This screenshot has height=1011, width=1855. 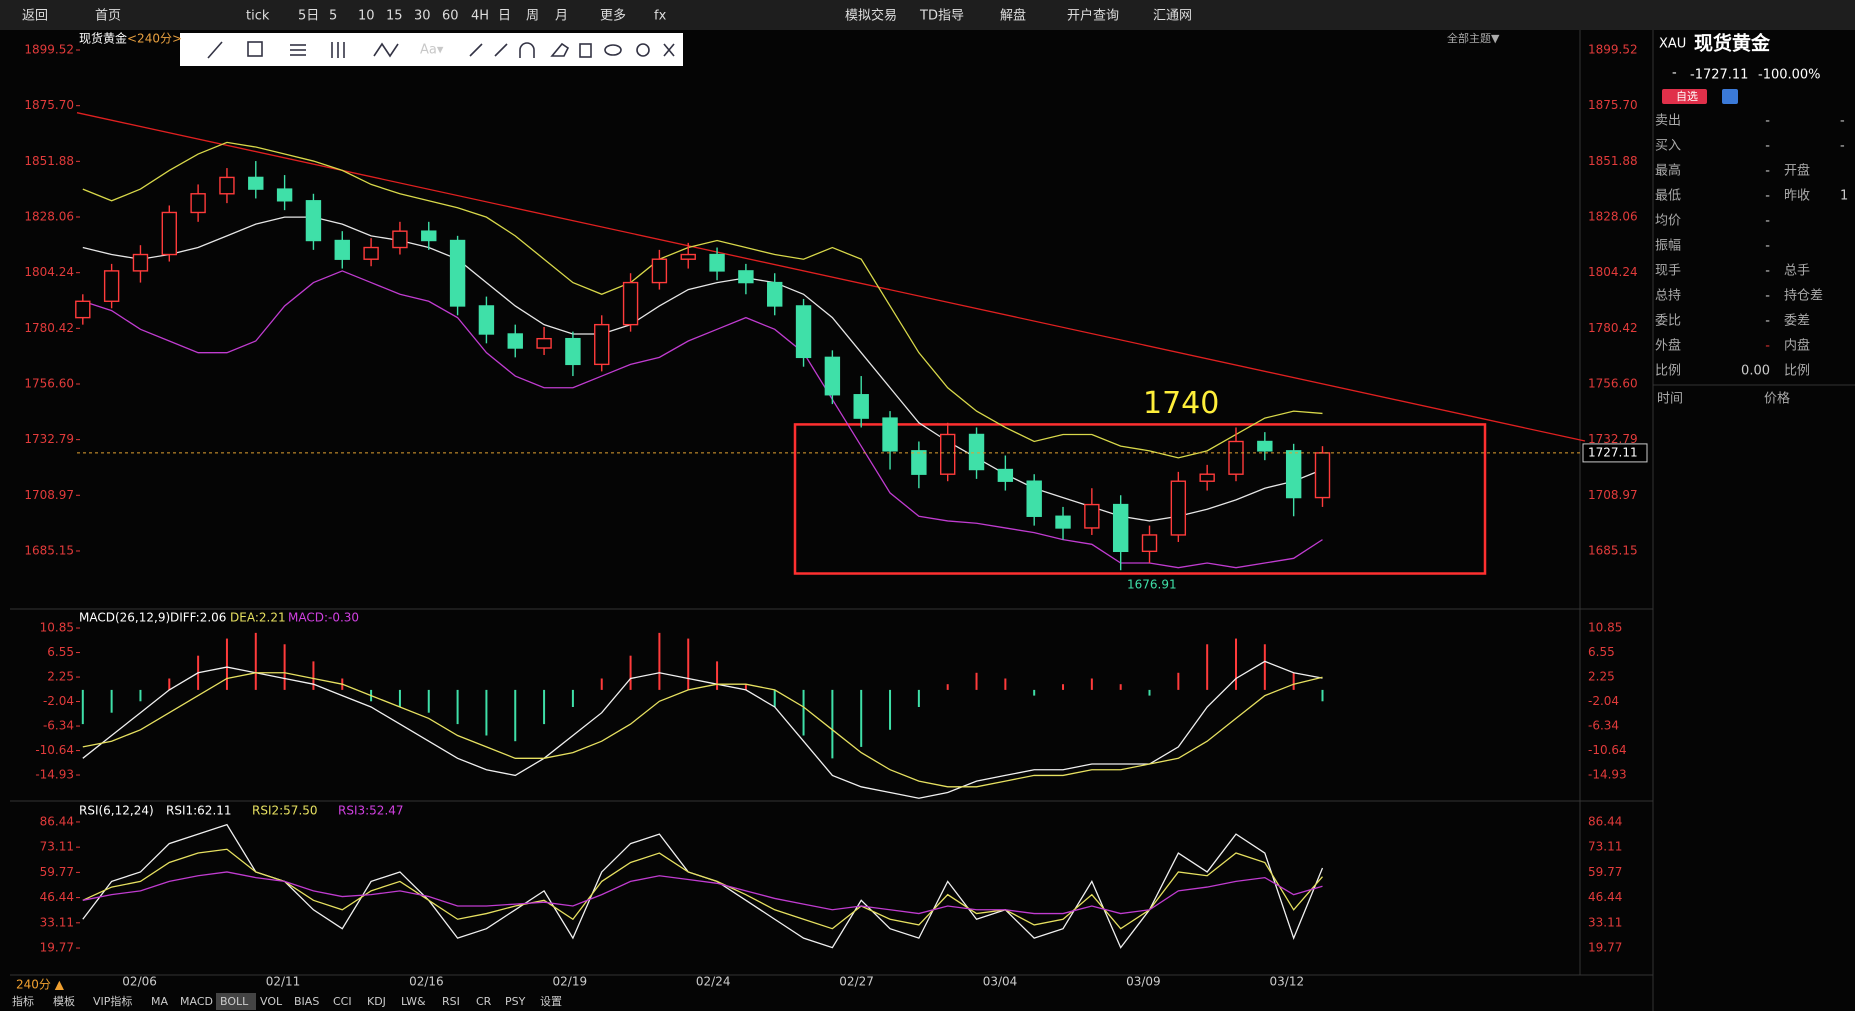 I want to click on toolbar-item: 60, so click(x=450, y=16).